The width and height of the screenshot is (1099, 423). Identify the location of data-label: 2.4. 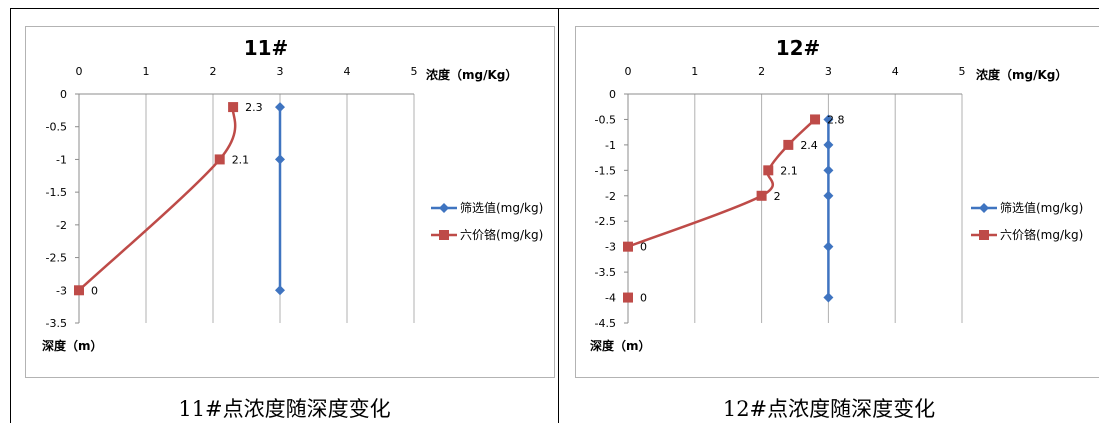
(809, 145).